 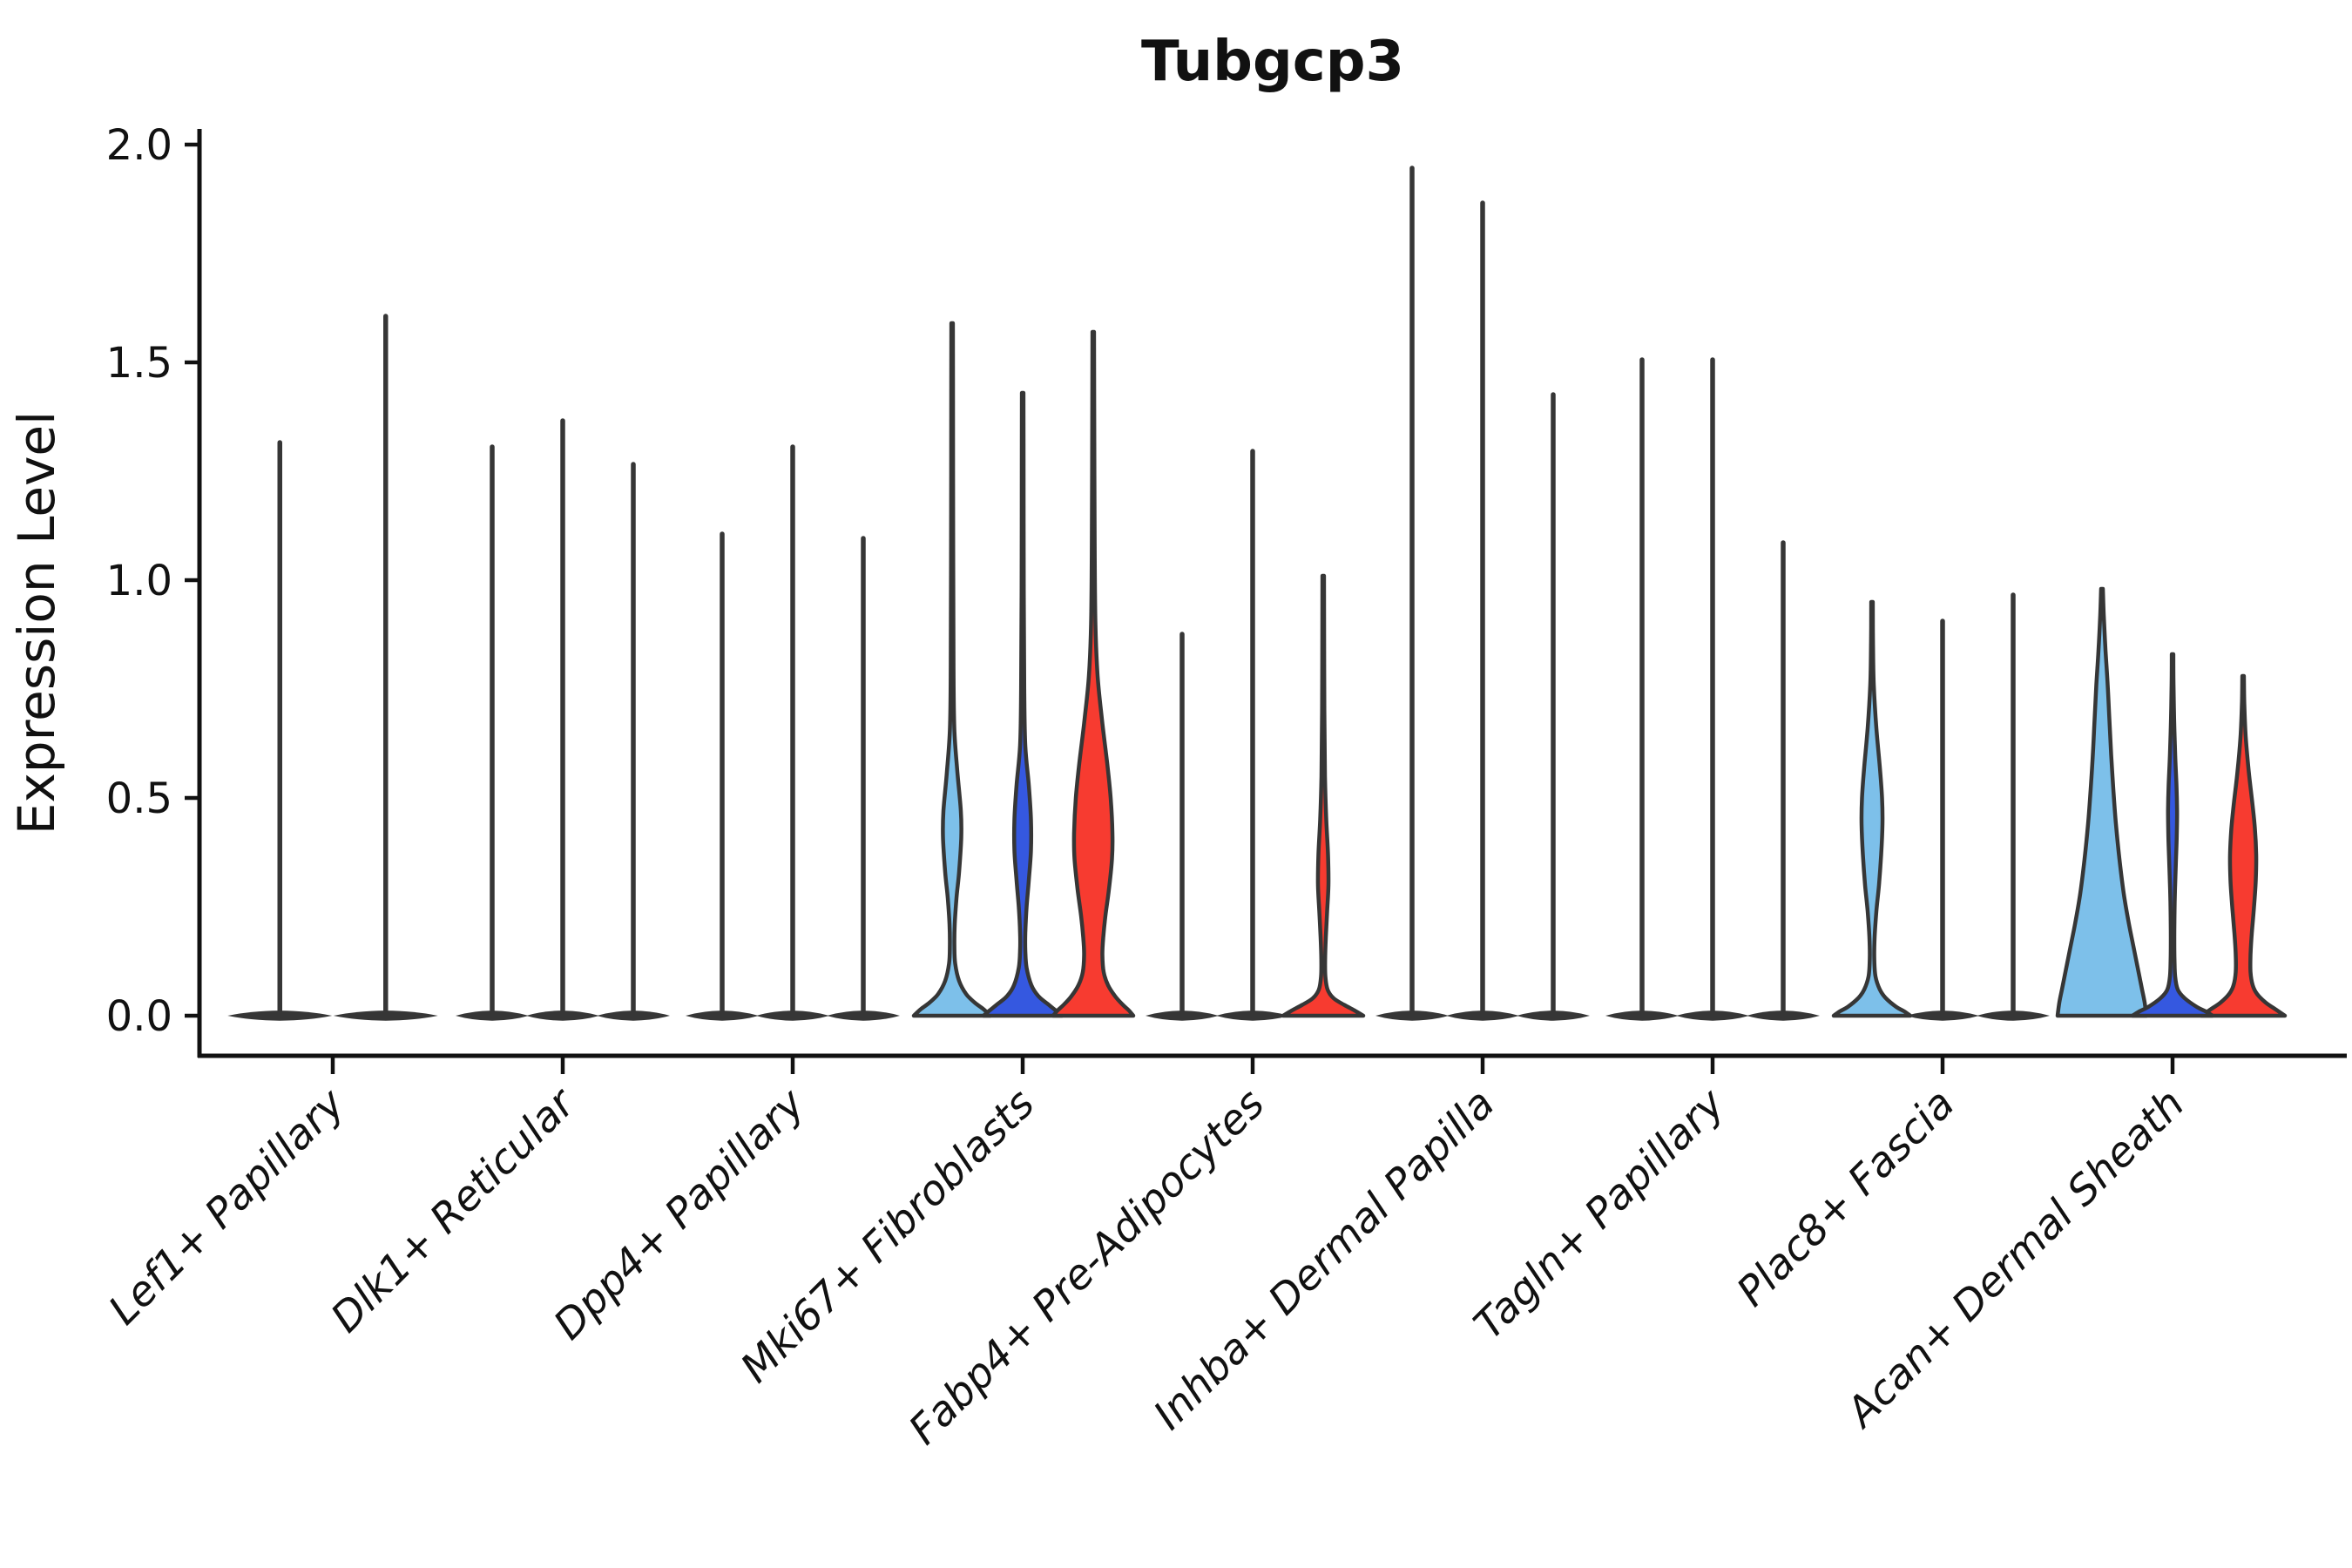 What do you see at coordinates (139, 798) in the screenshot?
I see `y-tick-label: 0.5` at bounding box center [139, 798].